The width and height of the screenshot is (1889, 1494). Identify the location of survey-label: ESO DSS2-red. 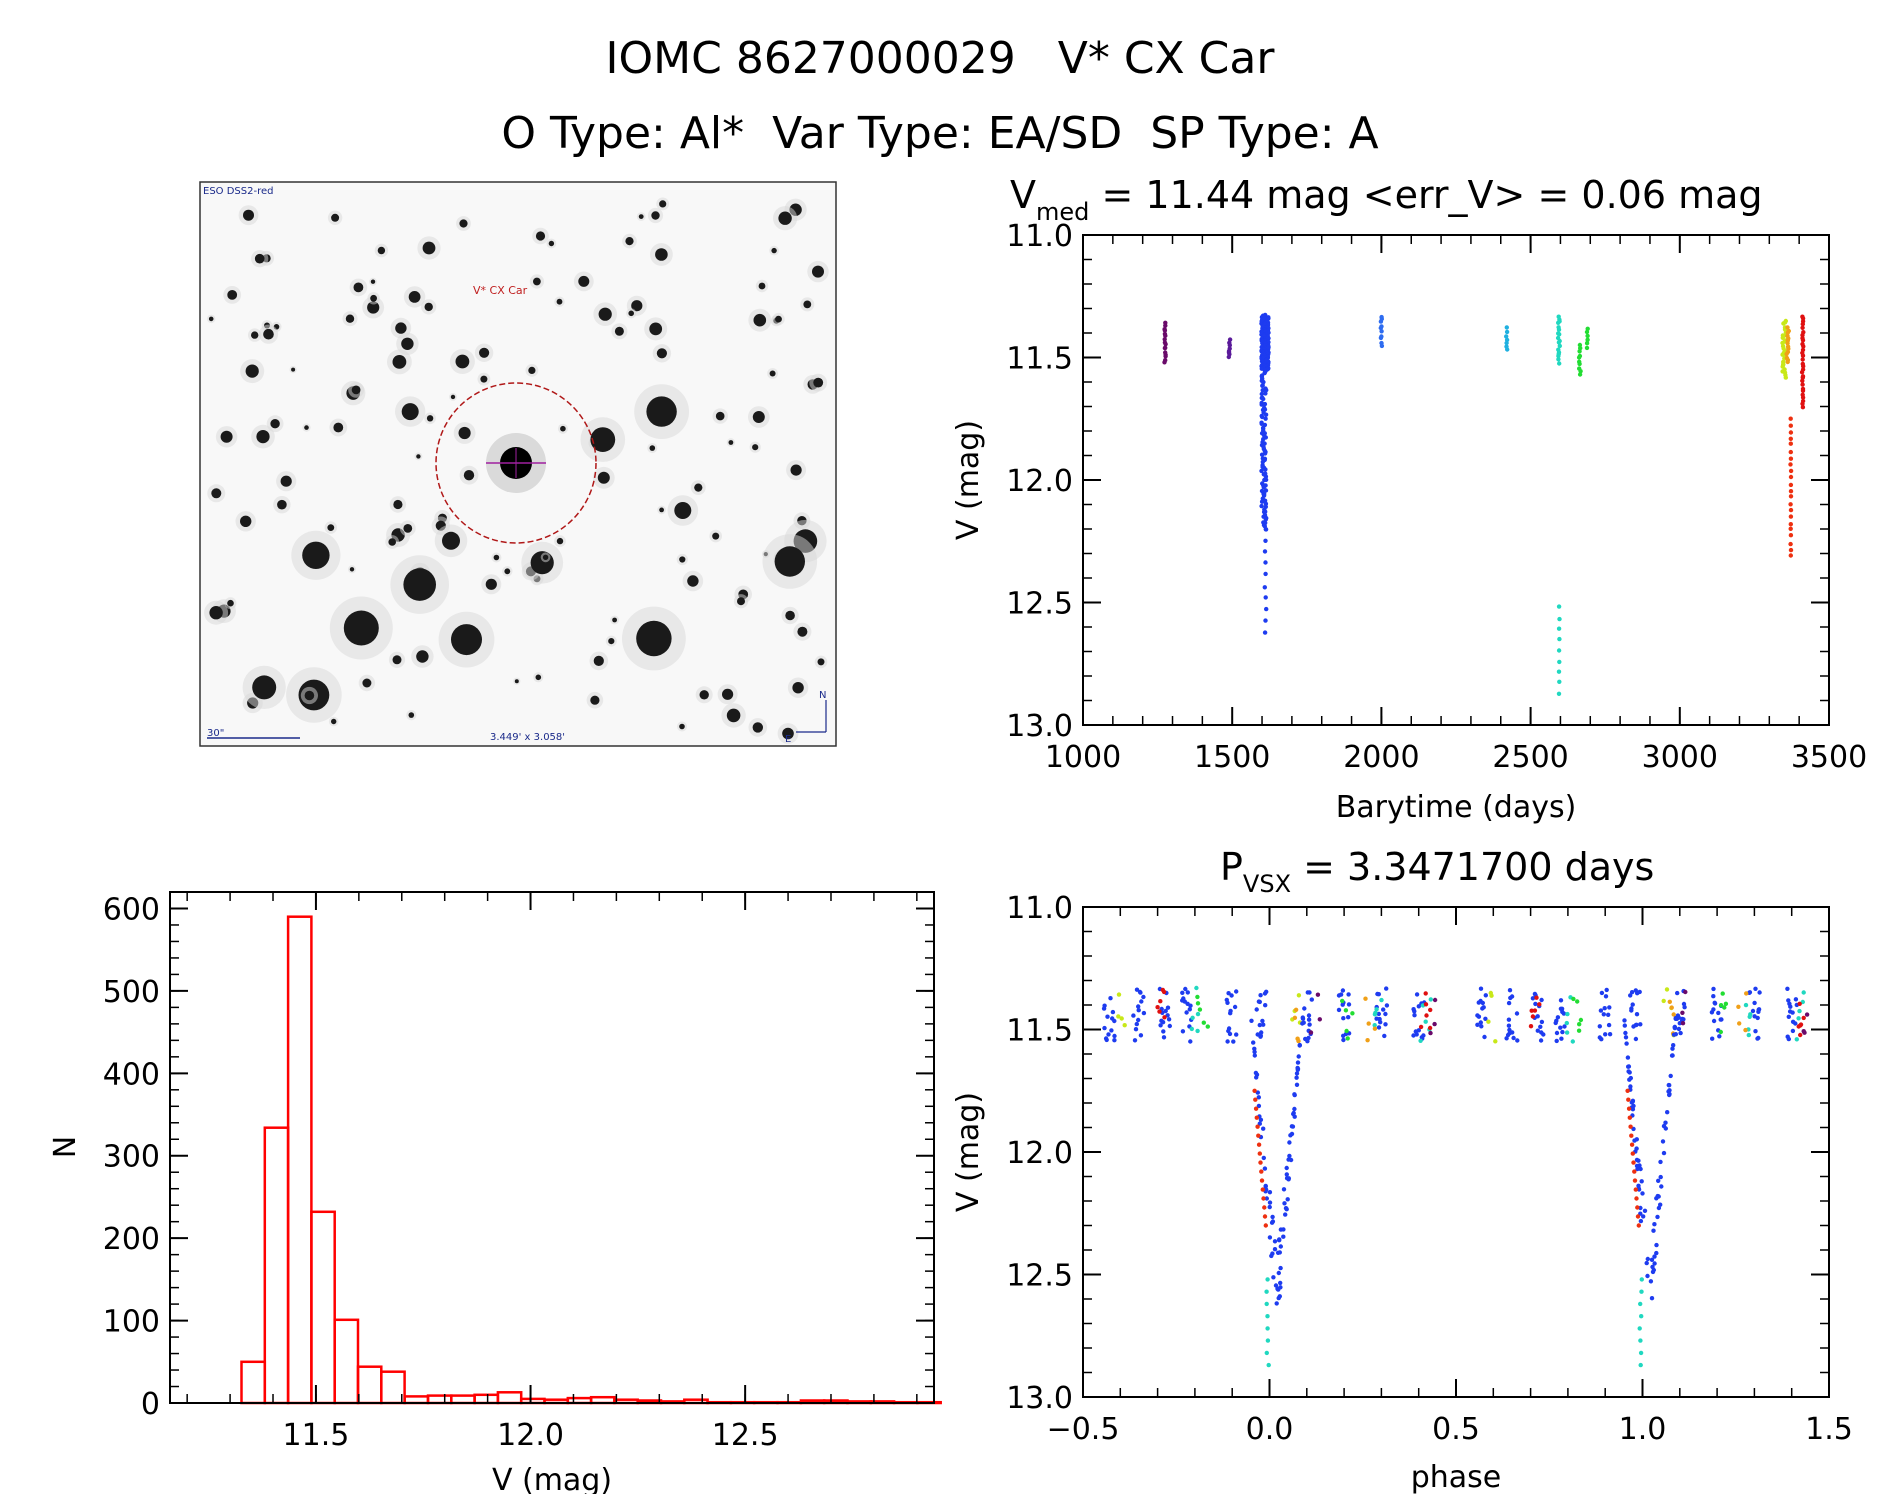
(238, 191).